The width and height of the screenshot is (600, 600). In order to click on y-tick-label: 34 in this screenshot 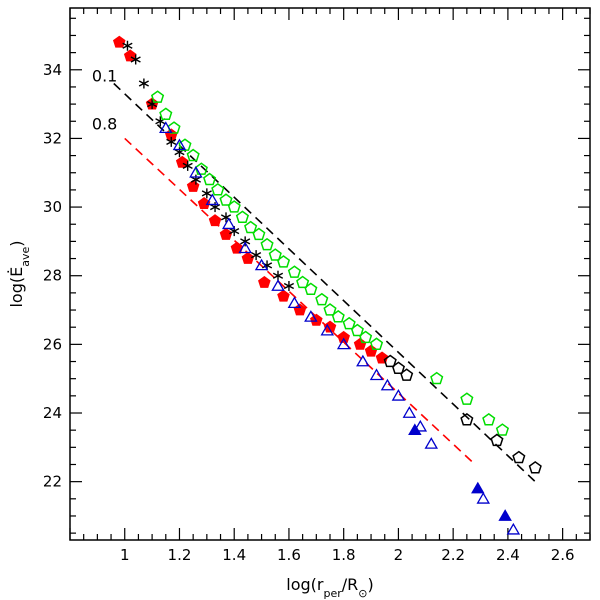, I will do `click(52, 70)`.